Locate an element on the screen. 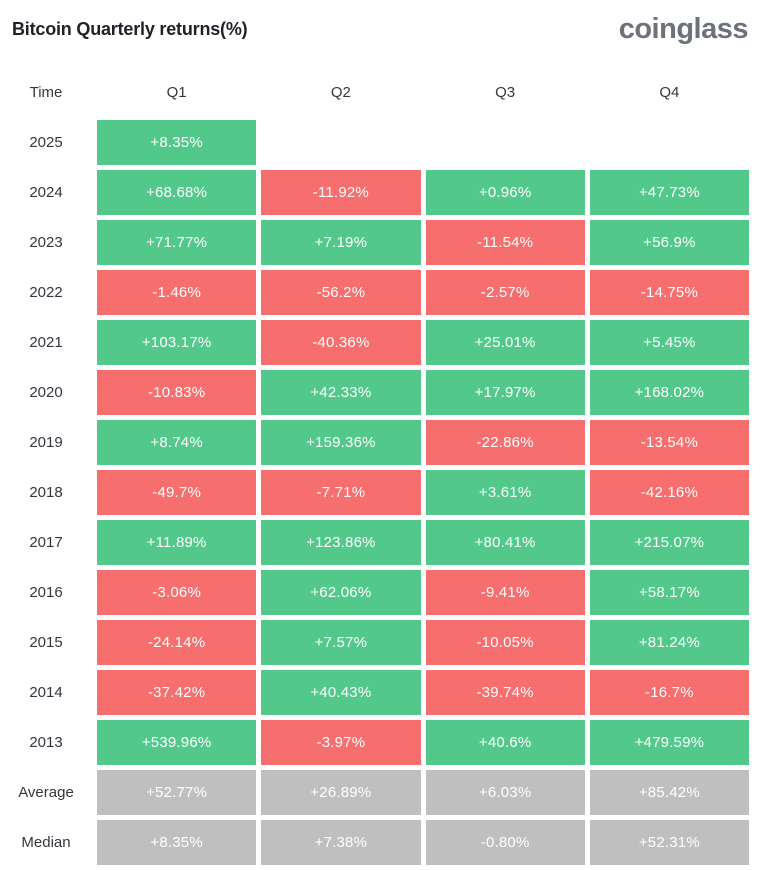 This screenshot has width=768, height=870. cell-2020-q3: +17.97% is located at coordinates (505, 392).